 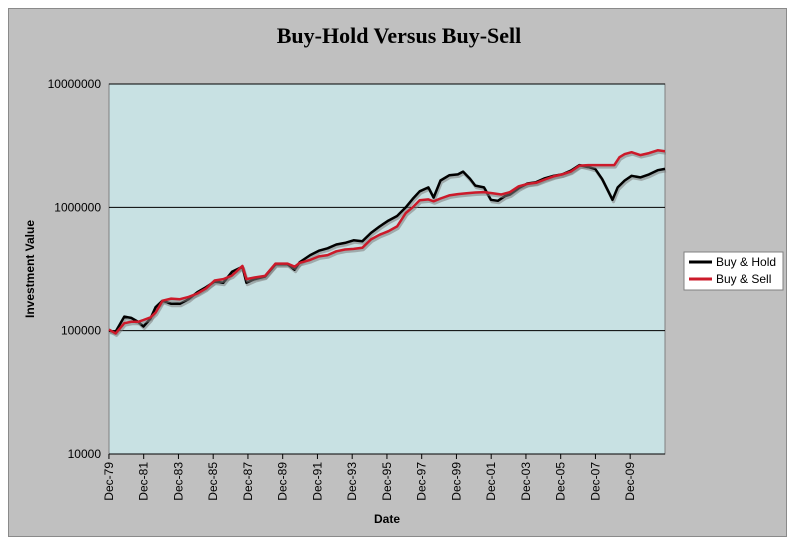 What do you see at coordinates (387, 481) in the screenshot?
I see `x-tick-label-8: Dec-95` at bounding box center [387, 481].